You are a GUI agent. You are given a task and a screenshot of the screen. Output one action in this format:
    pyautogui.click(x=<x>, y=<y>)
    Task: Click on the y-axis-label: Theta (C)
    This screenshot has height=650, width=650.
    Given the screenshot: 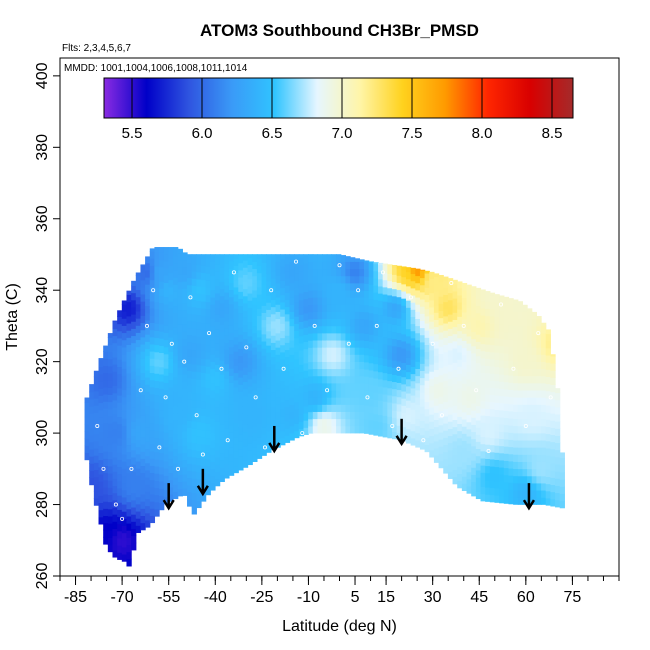 What is the action you would take?
    pyautogui.click(x=12, y=317)
    